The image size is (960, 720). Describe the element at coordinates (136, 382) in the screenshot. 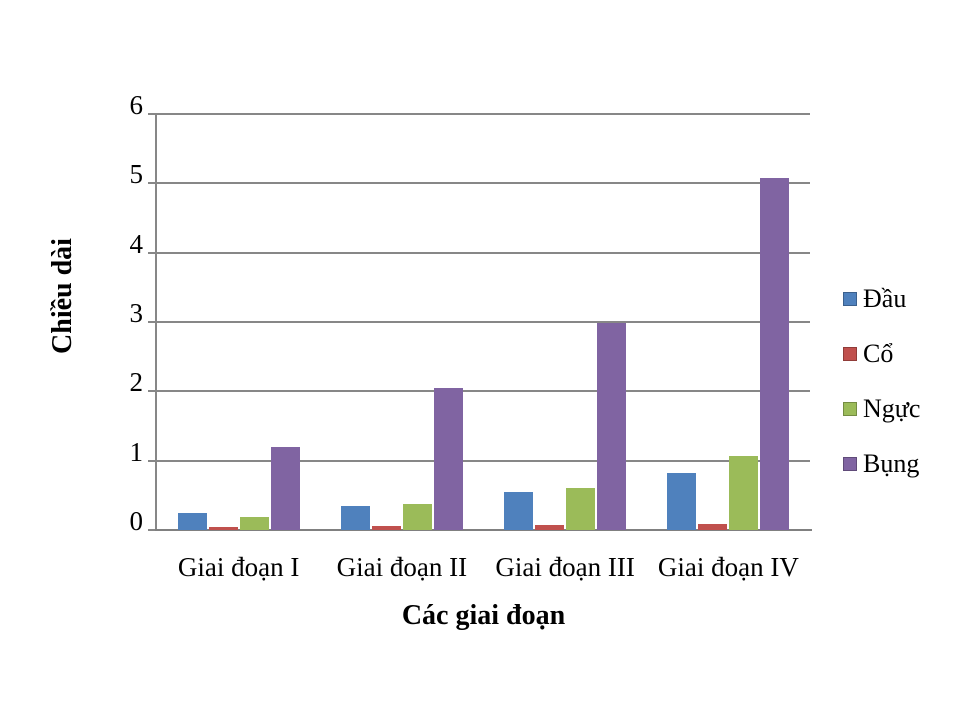

I see `y-tick-label: 2` at that location.